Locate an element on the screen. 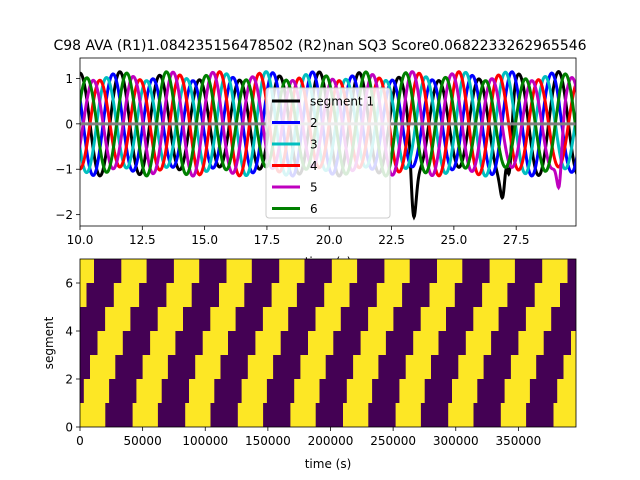 The image size is (640, 480). top-y-tick-label: 0 is located at coordinates (69, 124).